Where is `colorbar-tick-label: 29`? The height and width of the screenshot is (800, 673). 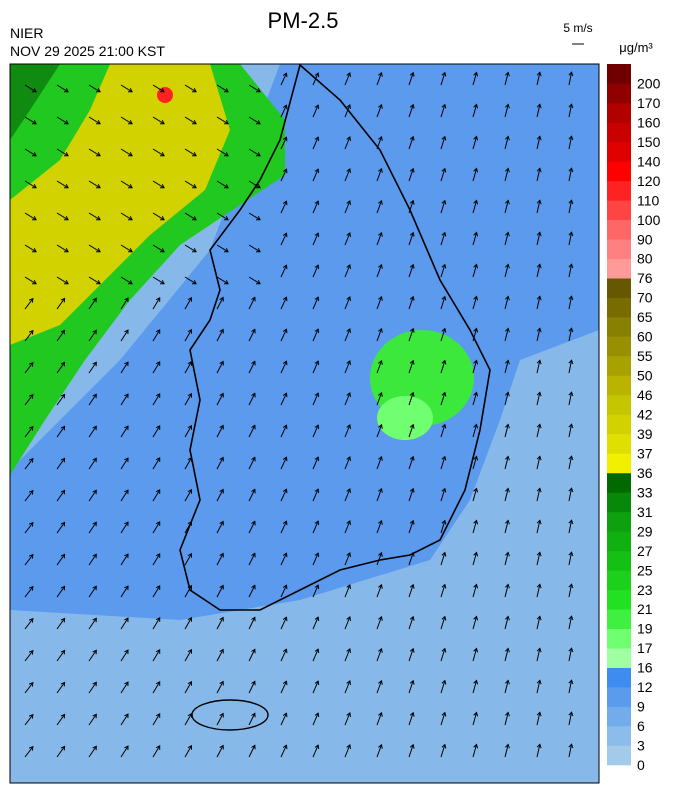 colorbar-tick-label: 29 is located at coordinates (645, 531).